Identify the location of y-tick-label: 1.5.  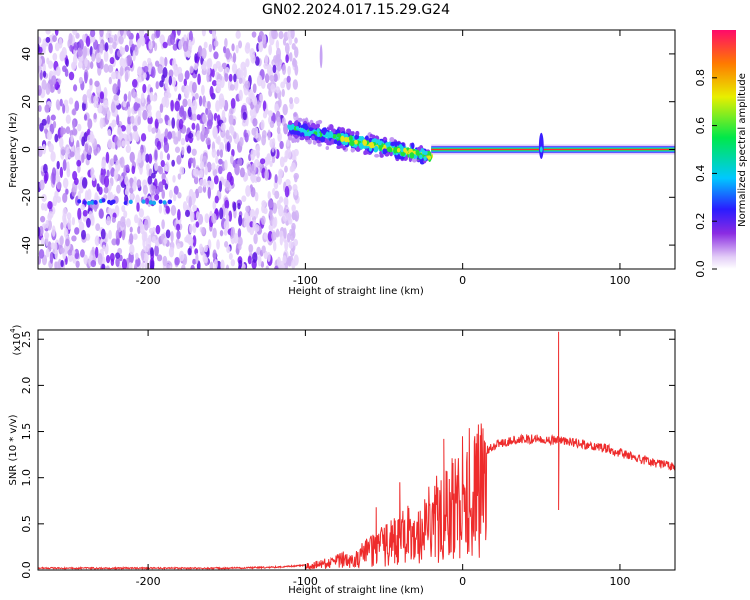
(26, 432).